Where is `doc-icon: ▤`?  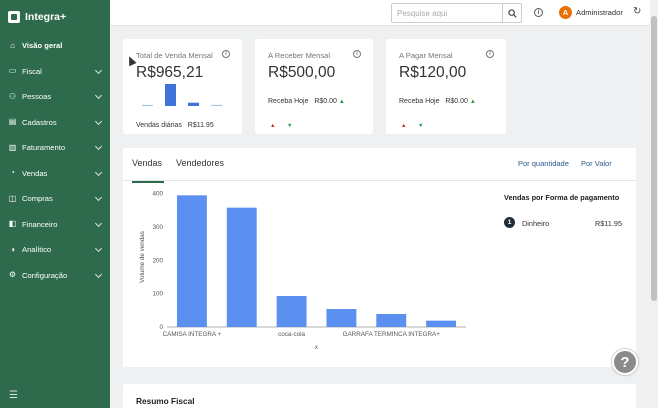
doc-icon: ▤ is located at coordinates (12, 122).